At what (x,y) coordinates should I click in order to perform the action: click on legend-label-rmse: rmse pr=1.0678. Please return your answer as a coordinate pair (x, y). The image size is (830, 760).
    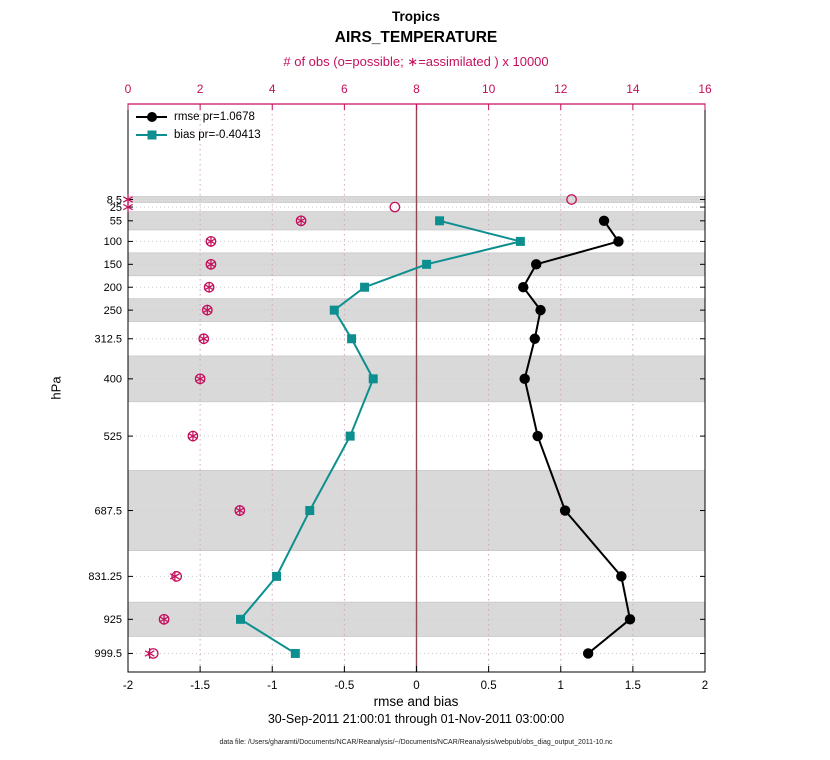
    Looking at the image, I should click on (214, 117).